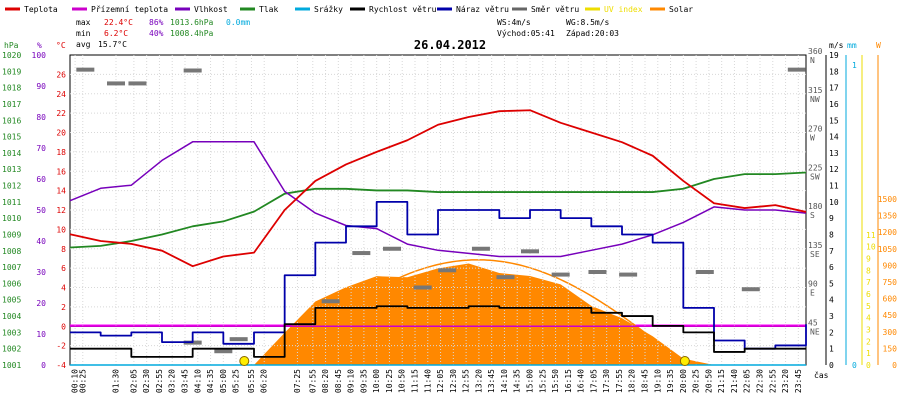  Describe the element at coordinates (41, 9) in the screenshot. I see `legend-label-teplota: Teplota` at that location.